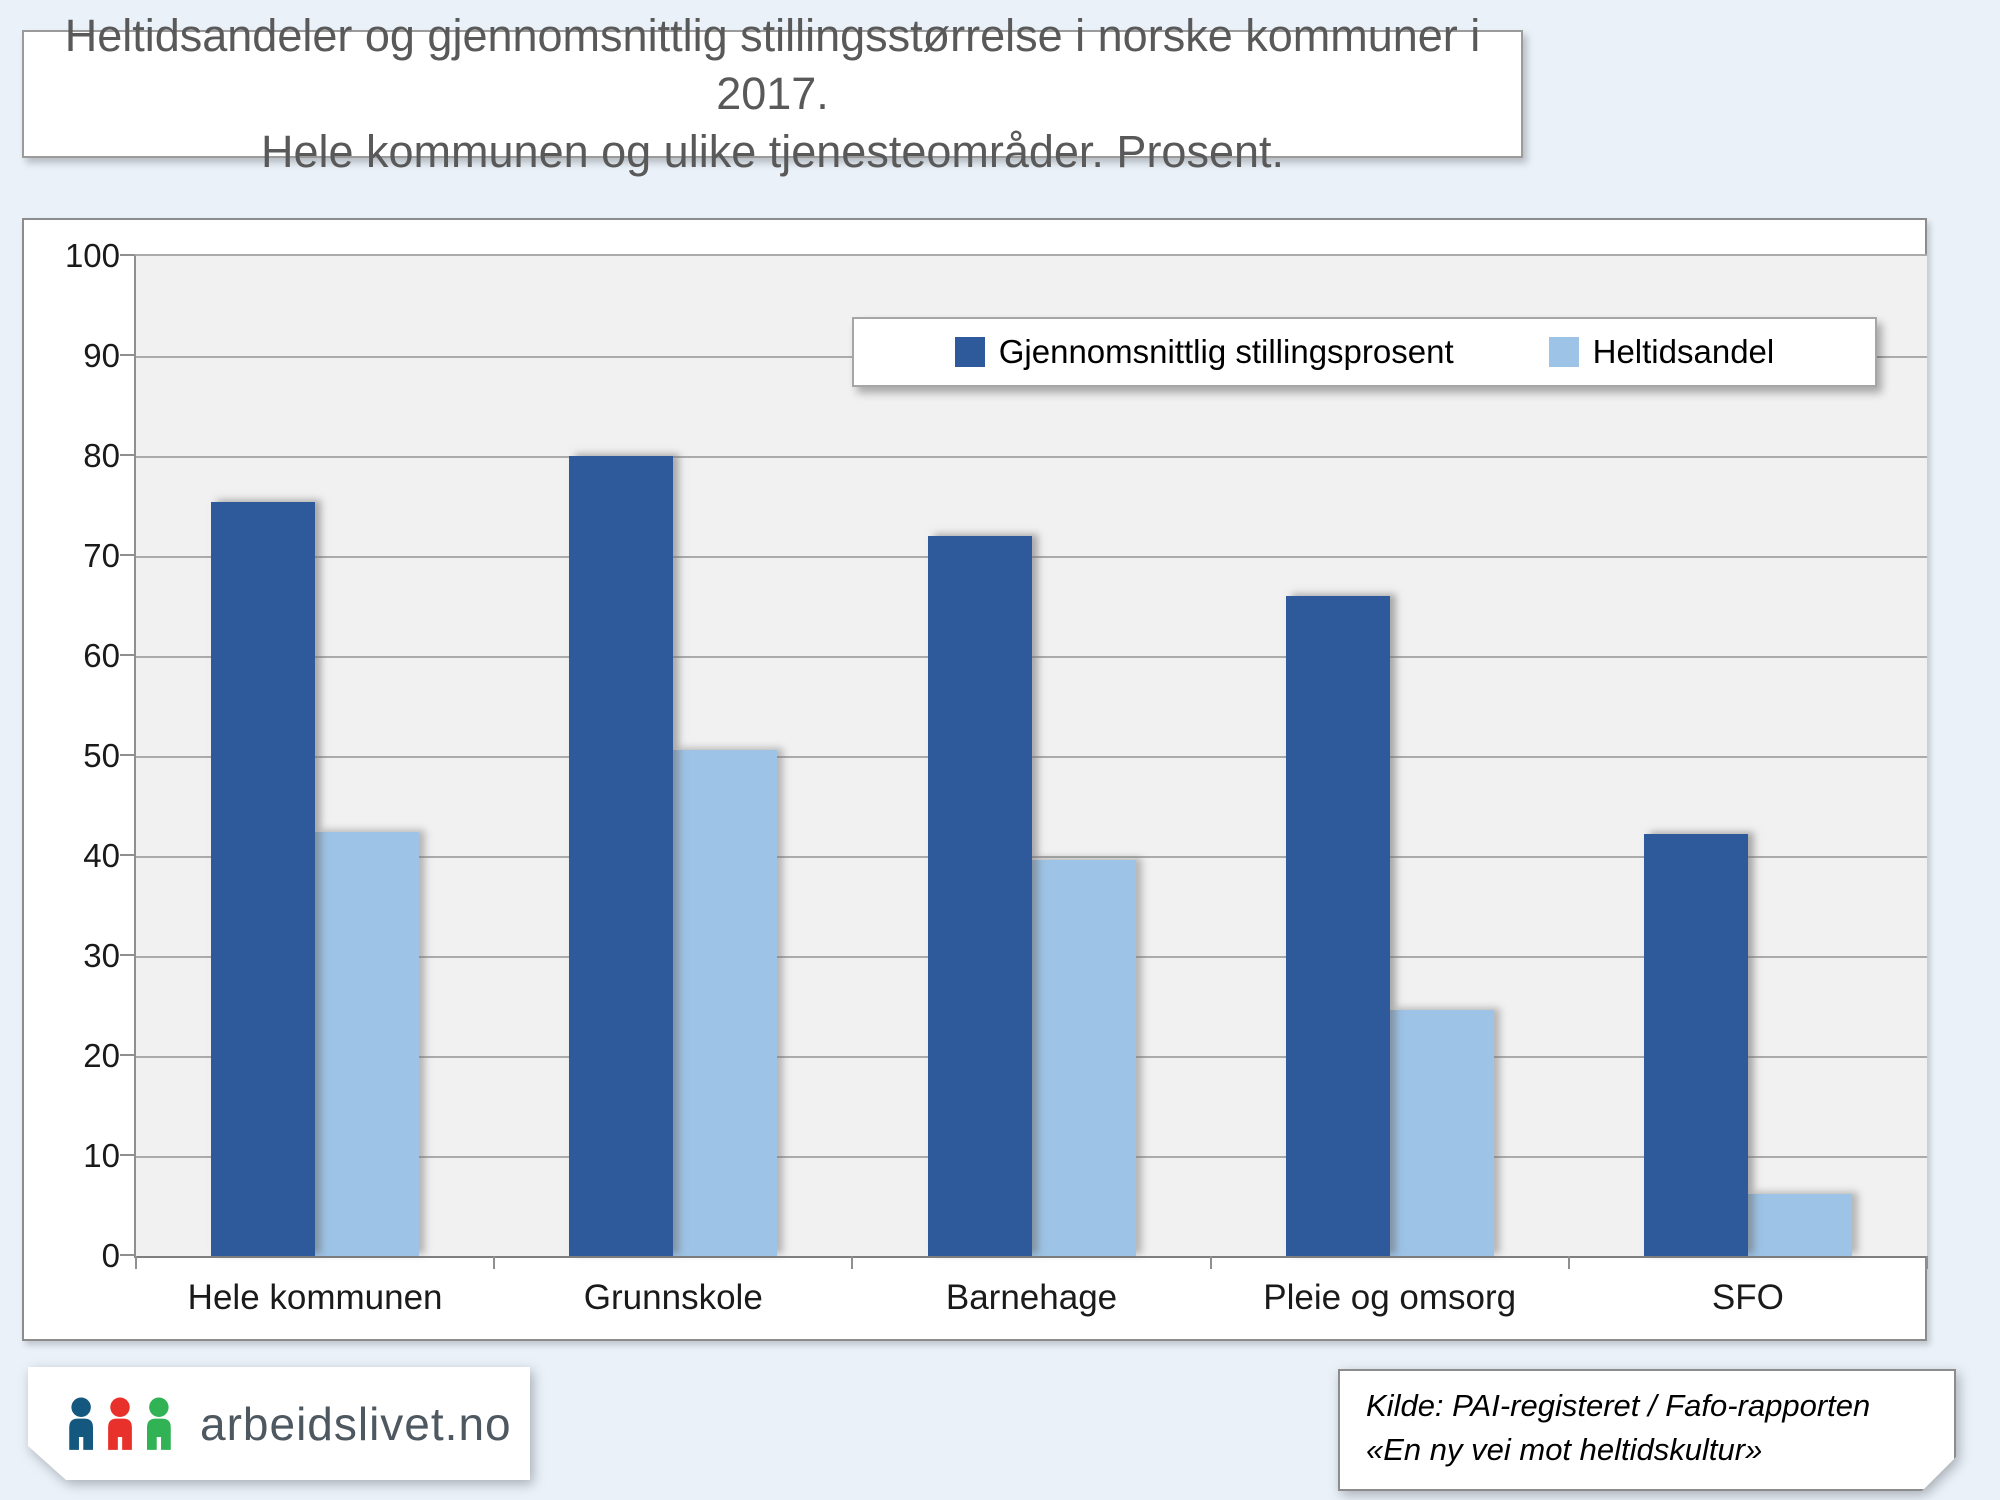 The height and width of the screenshot is (1500, 2000). Describe the element at coordinates (969, 352) in the screenshot. I see `legend-swatch-stillingsprosent-icon` at that location.